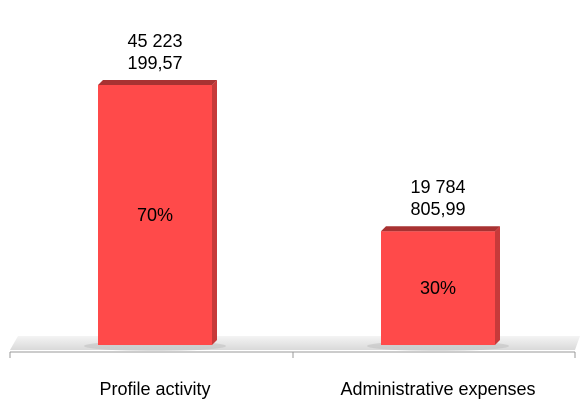  I want to click on percent-label: 30%, so click(438, 288).